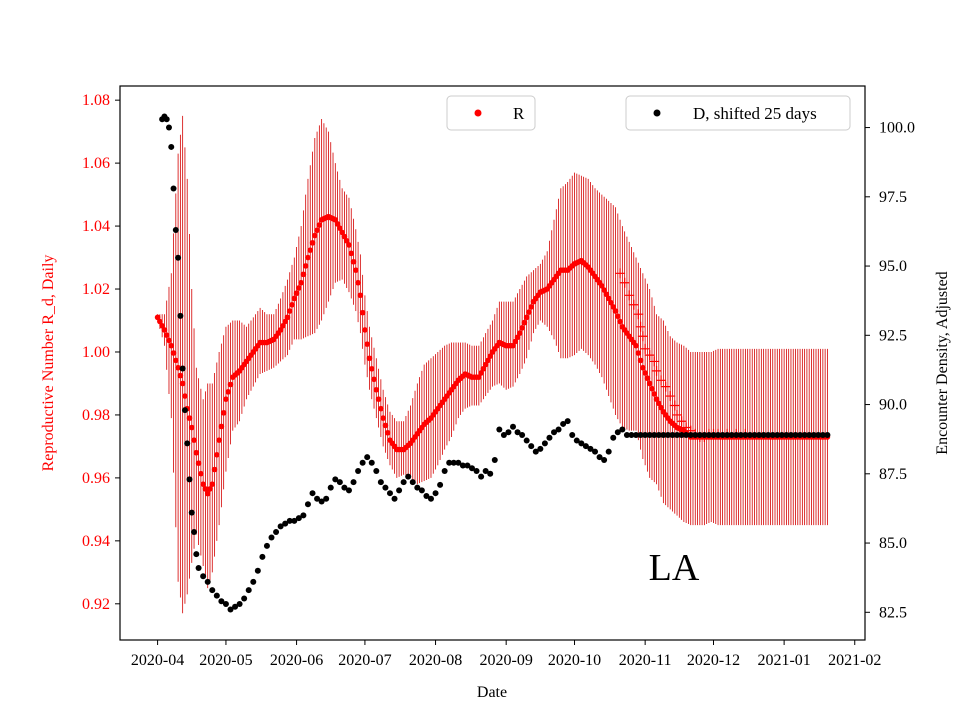 The height and width of the screenshot is (720, 960). I want to click on right-tick-label: 90.0, so click(893, 405).